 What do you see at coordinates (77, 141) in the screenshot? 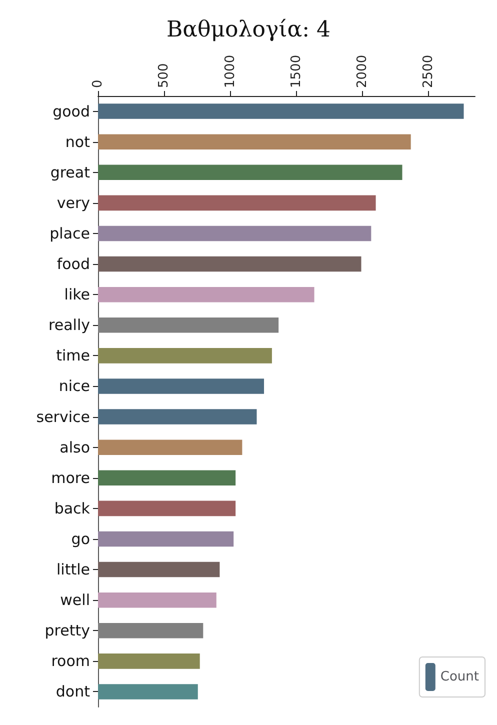
I see `y-tick-label: not` at bounding box center [77, 141].